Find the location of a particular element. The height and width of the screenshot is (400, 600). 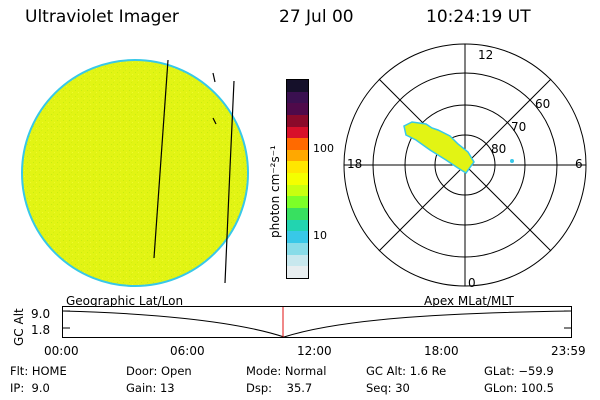

longitude-line-right is located at coordinates (229, 182).